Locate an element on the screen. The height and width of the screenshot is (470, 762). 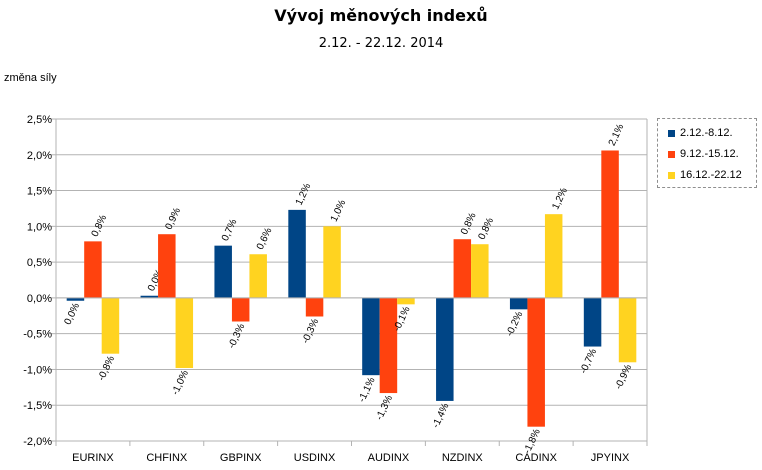
data-label: -0,9% is located at coordinates (623, 377).